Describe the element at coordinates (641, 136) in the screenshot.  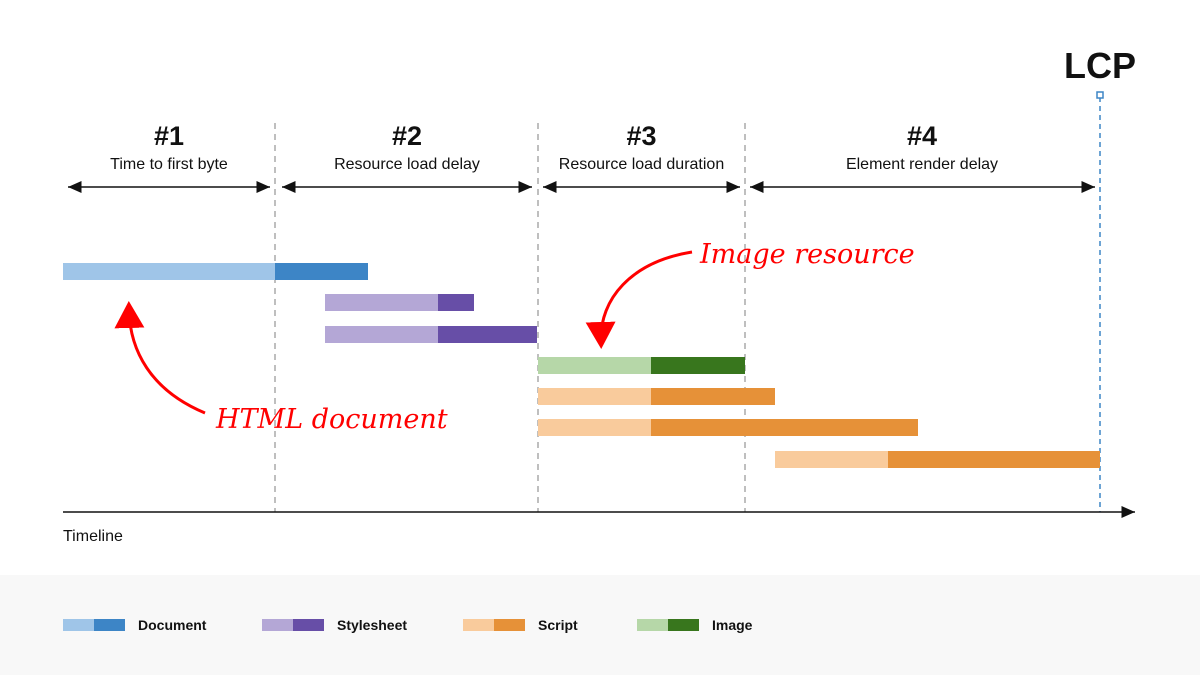
I see `phase-number: #3` at that location.